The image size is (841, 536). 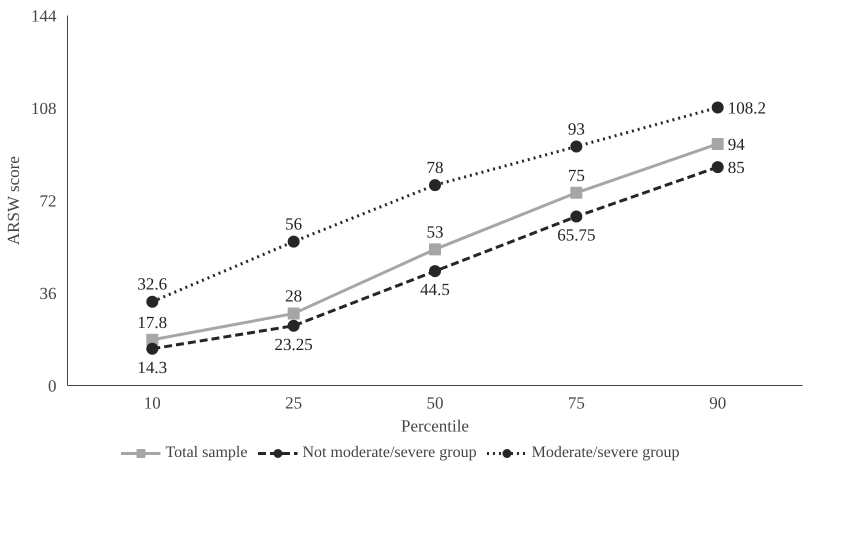 I want to click on data-label: 94, so click(x=737, y=144).